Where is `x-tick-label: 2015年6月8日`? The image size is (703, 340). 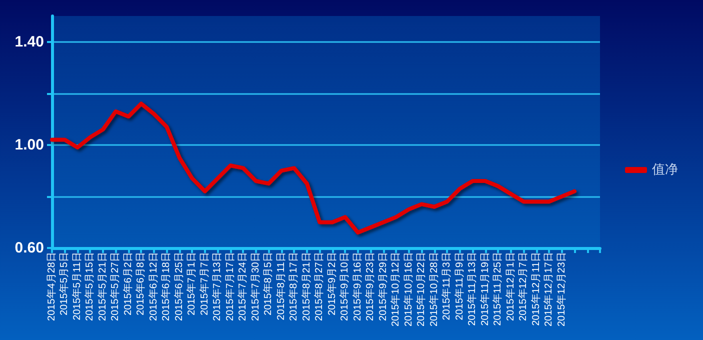 x-tick-label: 2015年6月8日 is located at coordinates (140, 284).